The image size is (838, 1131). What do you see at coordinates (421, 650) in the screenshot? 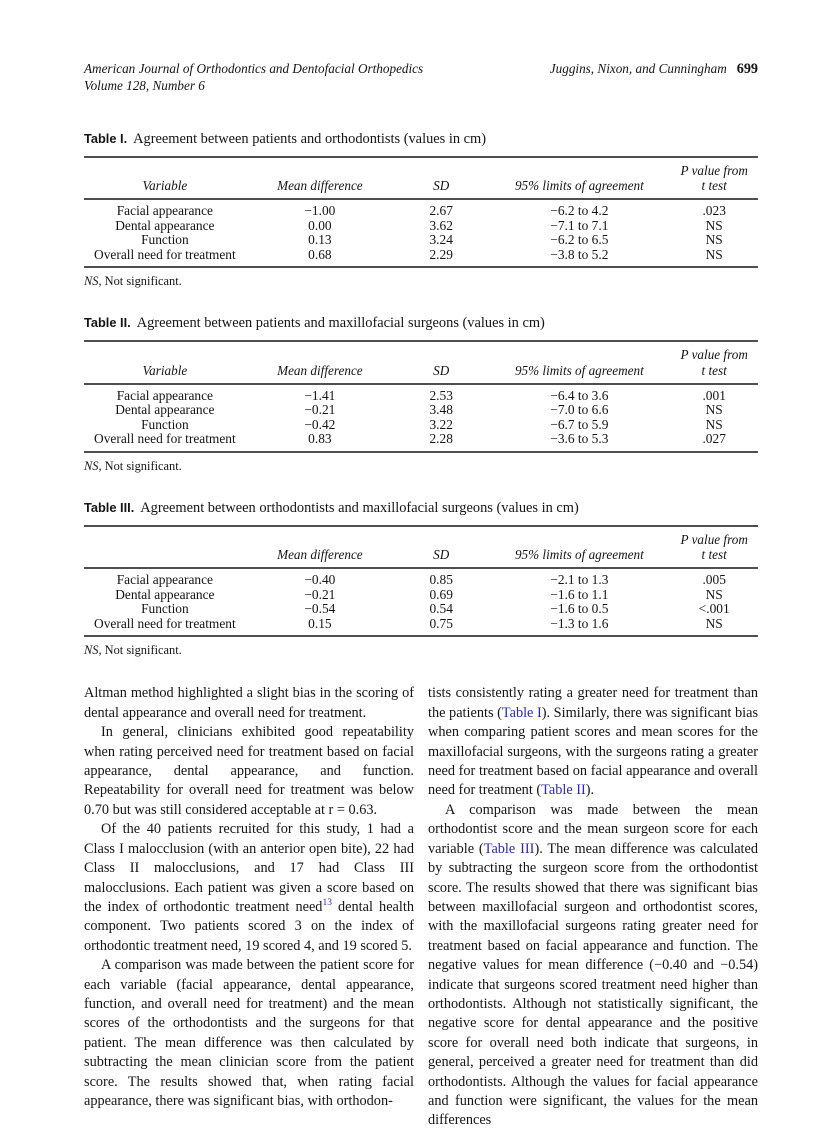
I see `table-3-footnote: NS, Not significant.` at bounding box center [421, 650].